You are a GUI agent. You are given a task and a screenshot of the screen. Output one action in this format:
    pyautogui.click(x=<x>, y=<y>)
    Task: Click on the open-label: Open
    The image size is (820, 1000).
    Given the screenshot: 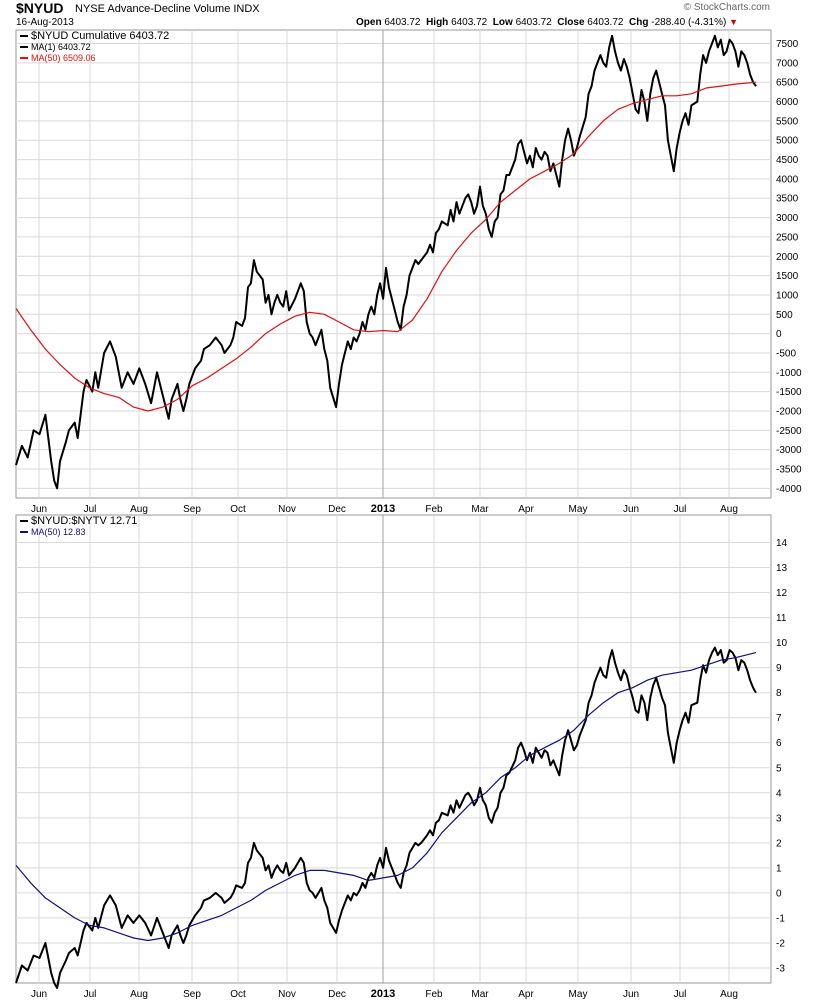 What is the action you would take?
    pyautogui.click(x=369, y=22)
    